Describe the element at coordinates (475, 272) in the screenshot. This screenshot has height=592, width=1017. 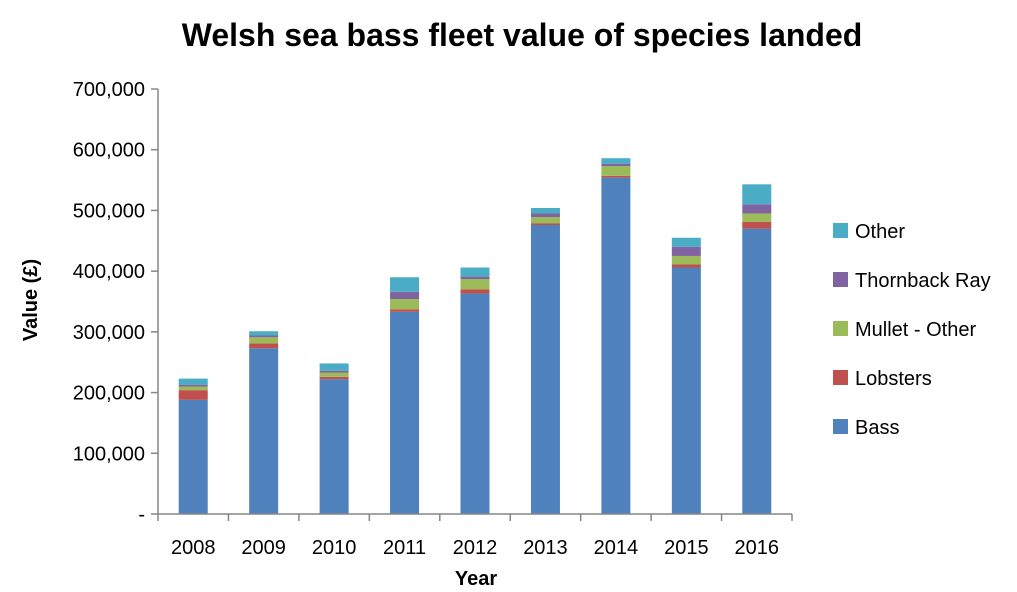
I see `bar-segment-other-2012` at that location.